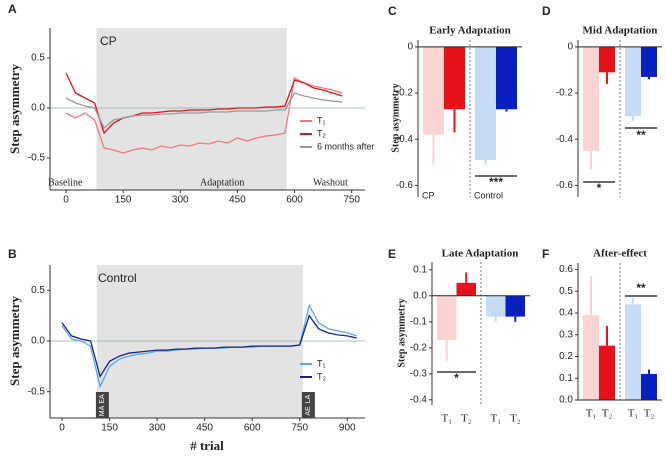  I want to click on group-label: Control, so click(488, 195).